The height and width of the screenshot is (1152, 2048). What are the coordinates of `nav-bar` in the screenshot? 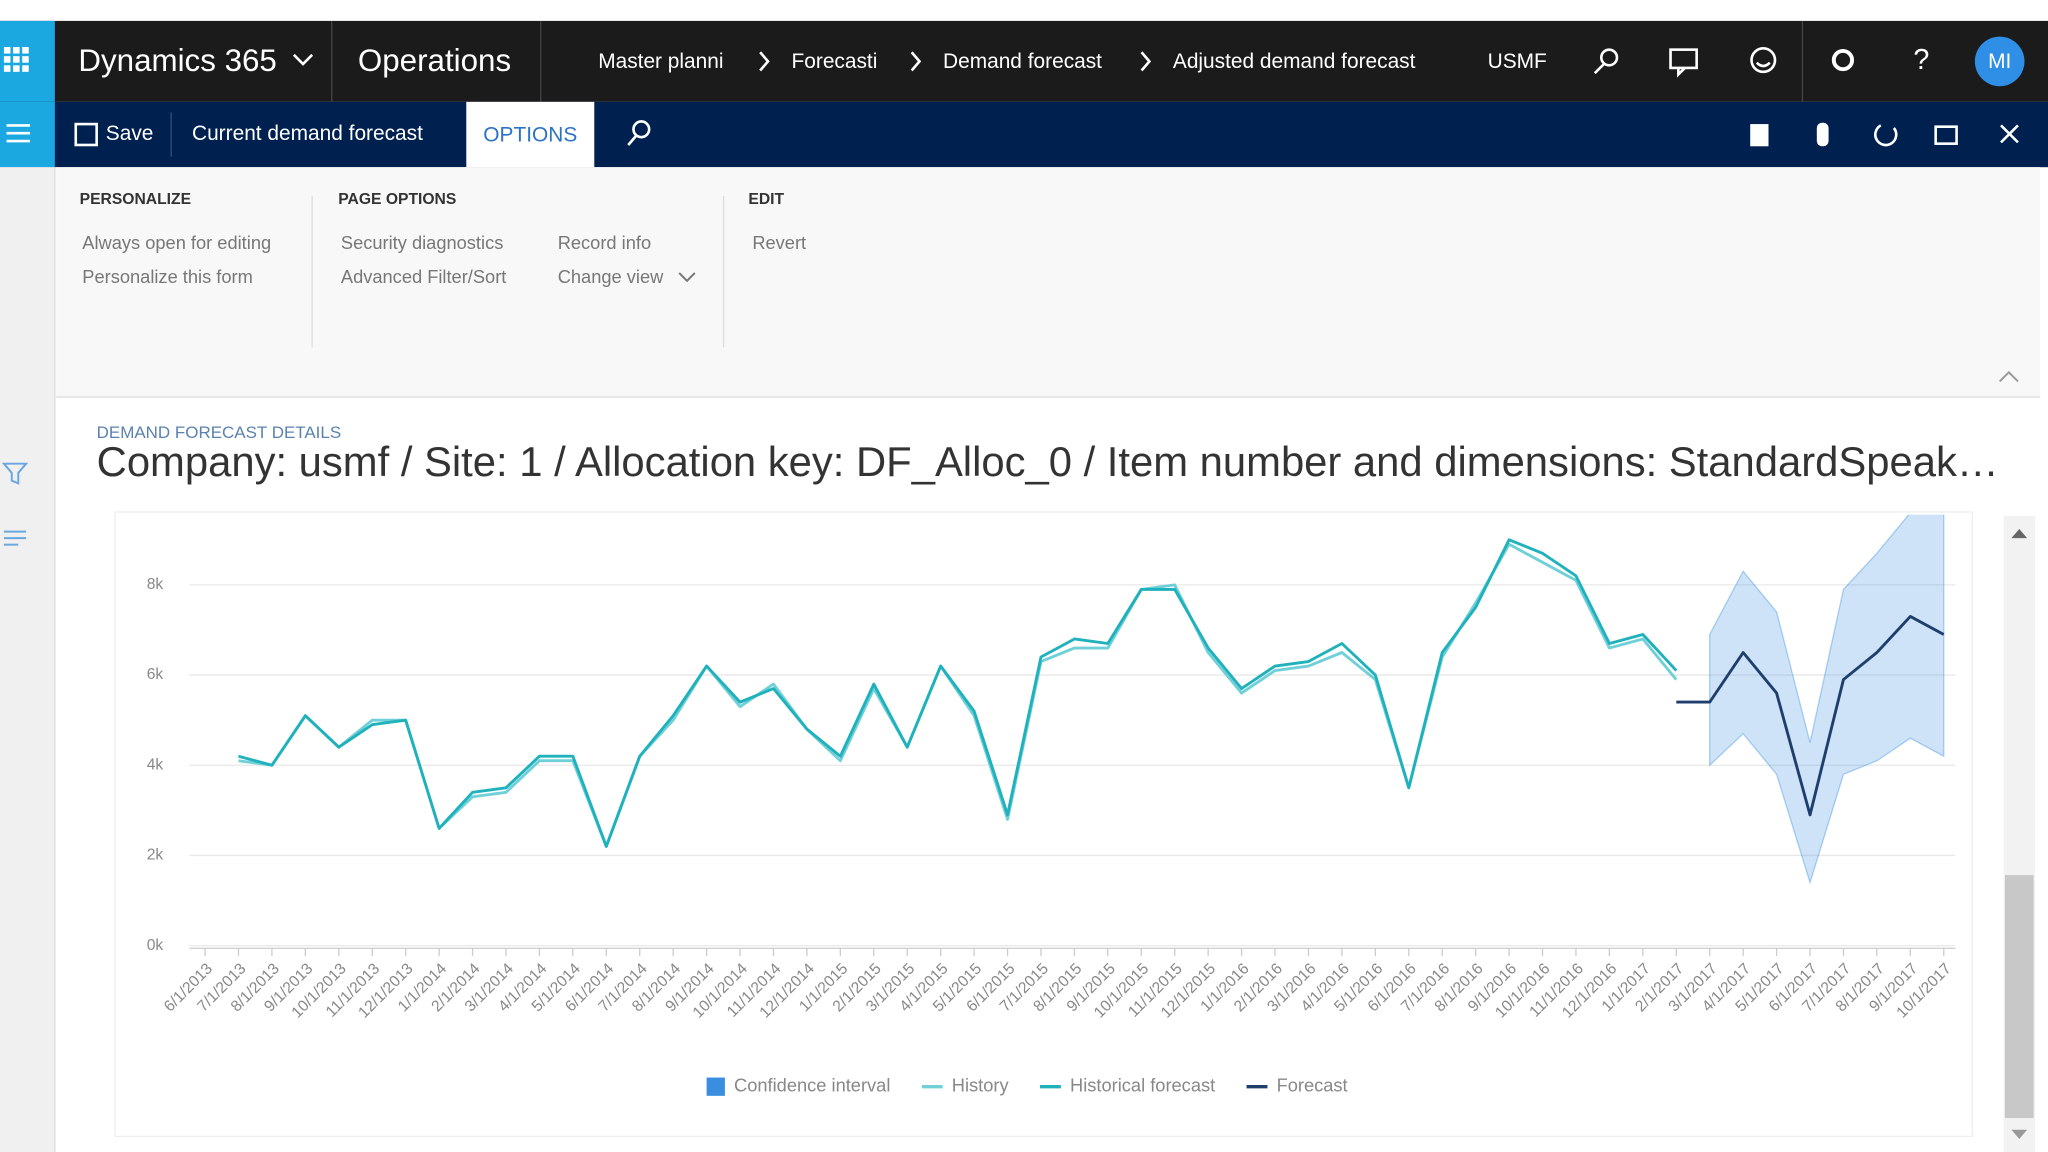 It's located at (1024, 61).